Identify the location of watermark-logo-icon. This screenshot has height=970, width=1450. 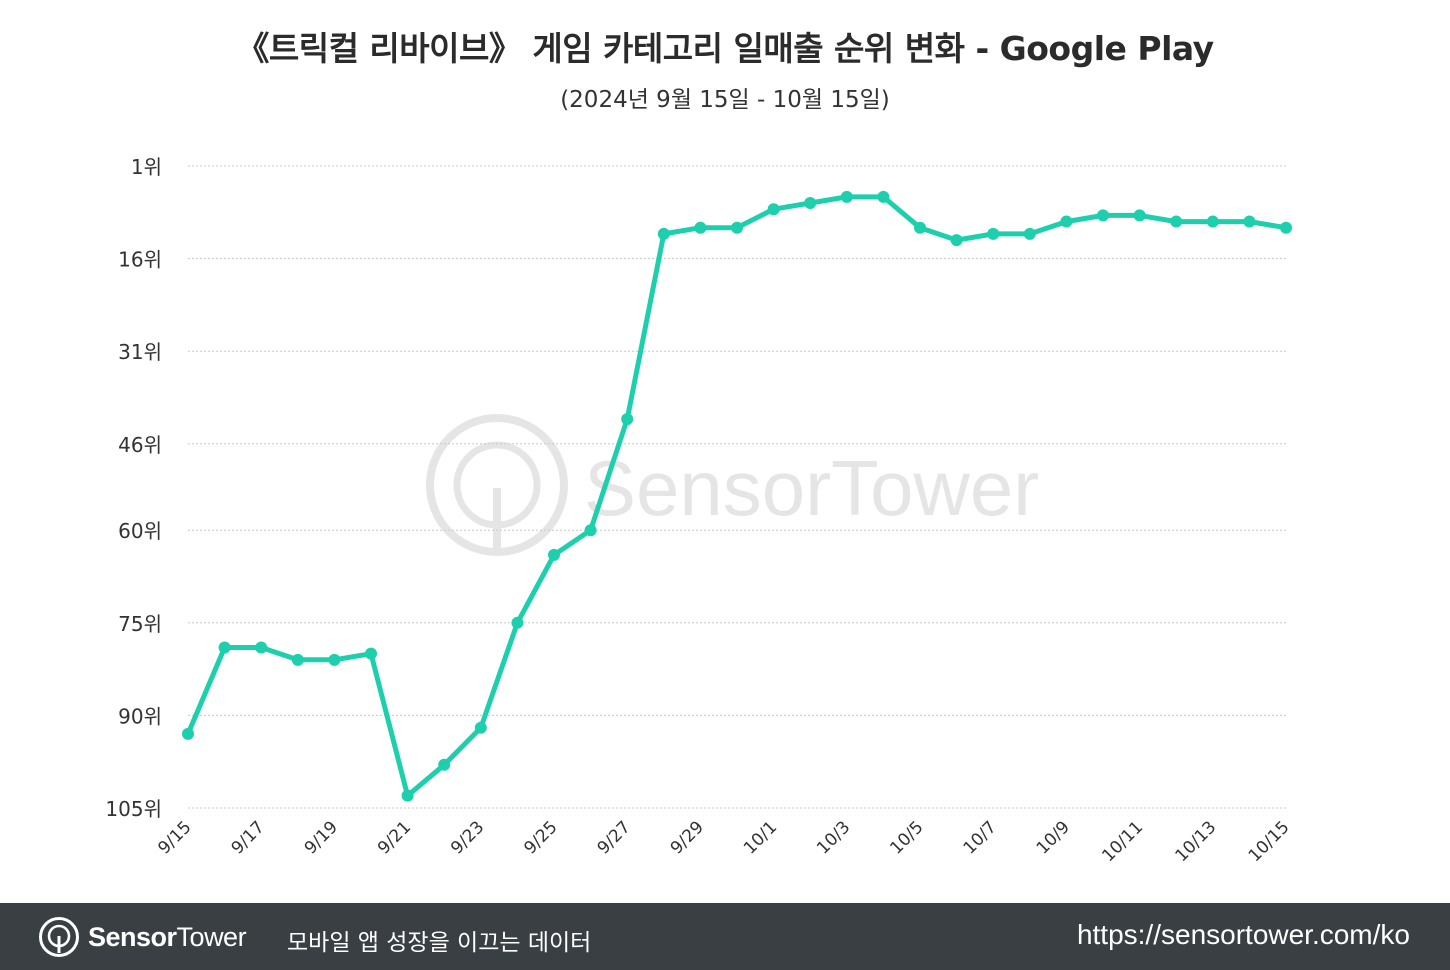
(497, 485).